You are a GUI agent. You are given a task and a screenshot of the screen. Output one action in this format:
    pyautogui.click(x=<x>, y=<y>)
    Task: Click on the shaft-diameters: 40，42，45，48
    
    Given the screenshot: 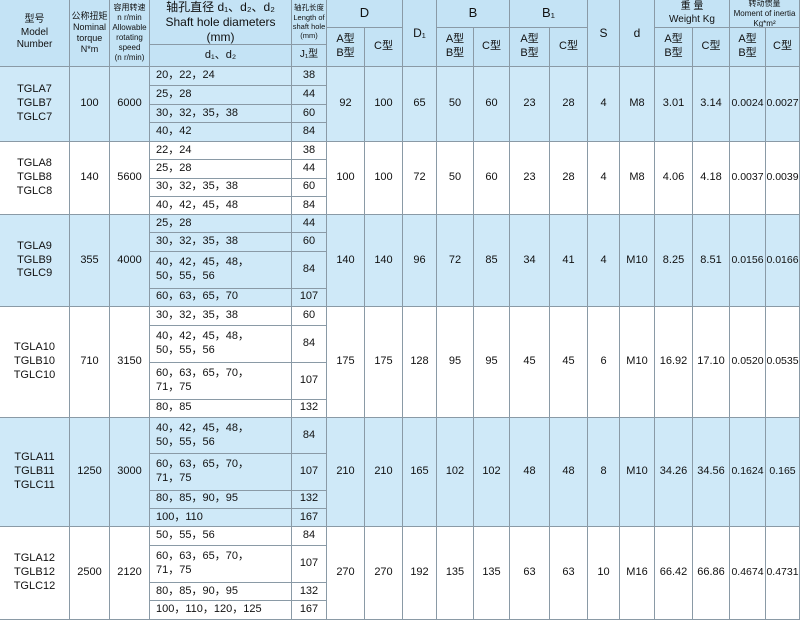 What is the action you would take?
    pyautogui.click(x=221, y=205)
    